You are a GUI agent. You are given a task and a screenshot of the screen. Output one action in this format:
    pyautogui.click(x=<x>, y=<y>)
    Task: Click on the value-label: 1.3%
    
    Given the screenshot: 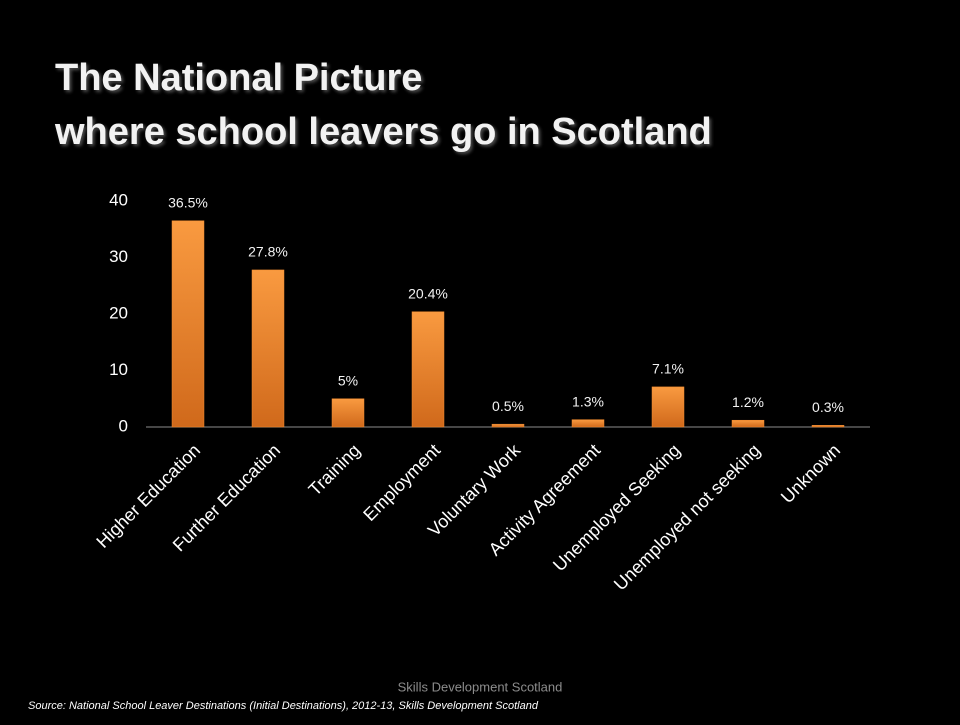 What is the action you would take?
    pyautogui.click(x=588, y=401)
    